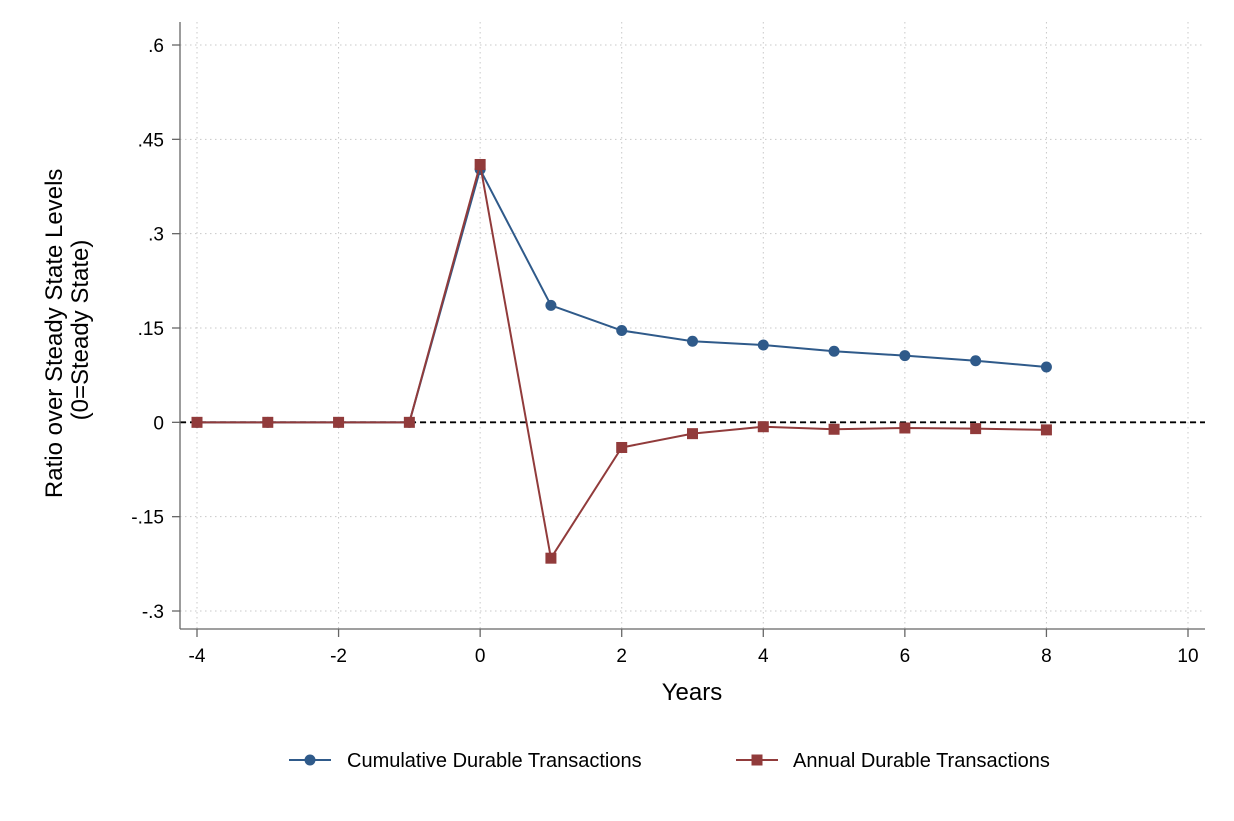  What do you see at coordinates (156, 235) in the screenshot?
I see `y-tick-label: .3` at bounding box center [156, 235].